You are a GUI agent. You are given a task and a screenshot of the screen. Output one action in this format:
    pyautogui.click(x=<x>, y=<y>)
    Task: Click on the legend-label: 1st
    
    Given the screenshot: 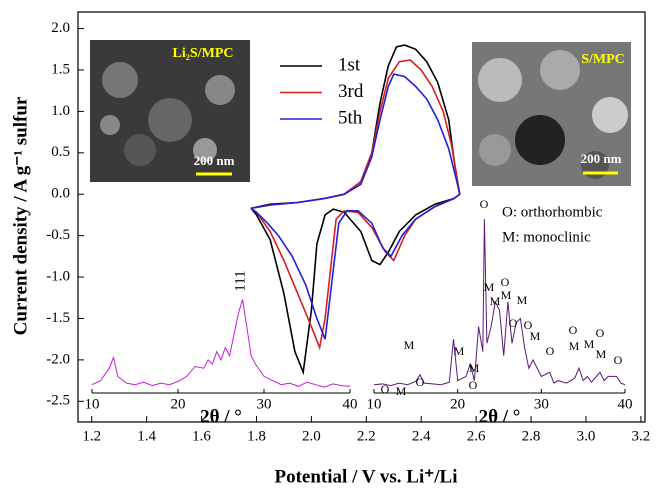 What is the action you would take?
    pyautogui.click(x=349, y=64)
    